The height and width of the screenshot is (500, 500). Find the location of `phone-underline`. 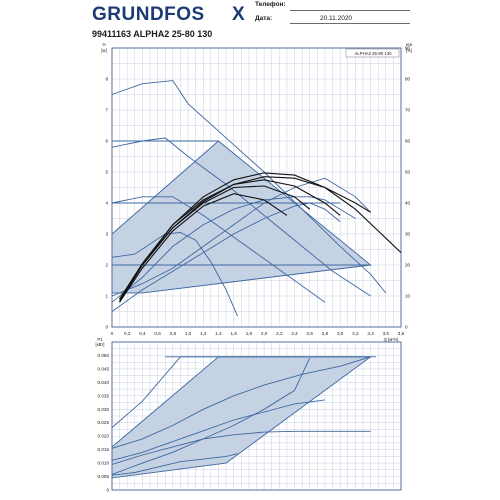

phone-underline is located at coordinates (350, 10).